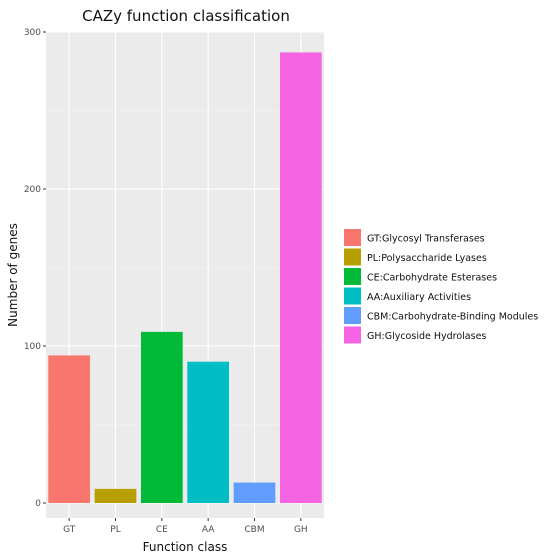 This screenshot has height=559, width=550. Describe the element at coordinates (427, 258) in the screenshot. I see `legend-label: PL:Polysaccharide Lyases` at that location.